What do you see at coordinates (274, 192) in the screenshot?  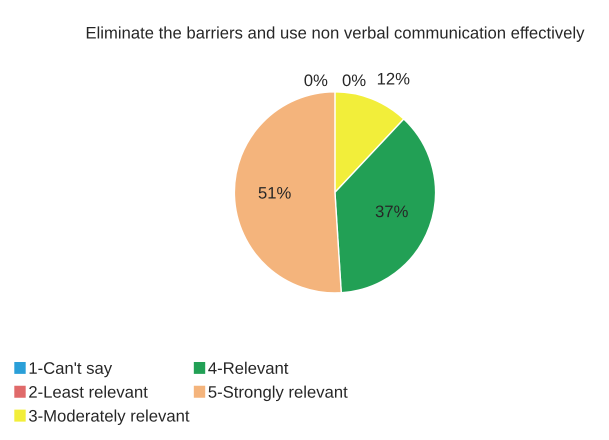 I see `data-label: 51%` at bounding box center [274, 192].